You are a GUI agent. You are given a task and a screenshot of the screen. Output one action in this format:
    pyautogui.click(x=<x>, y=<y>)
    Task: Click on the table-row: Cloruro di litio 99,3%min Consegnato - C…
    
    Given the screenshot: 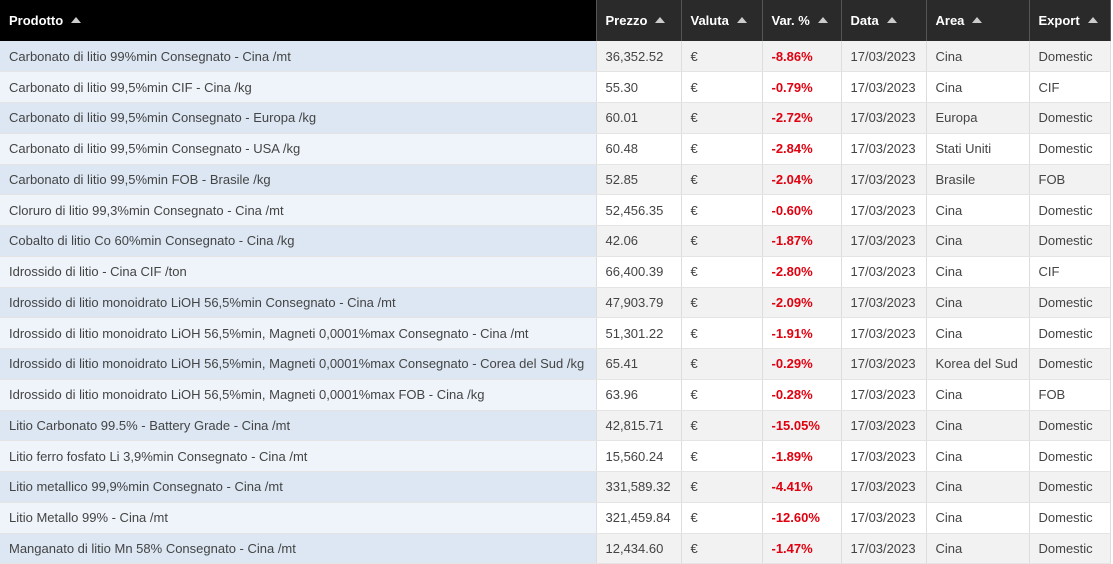 What is the action you would take?
    pyautogui.click(x=555, y=210)
    